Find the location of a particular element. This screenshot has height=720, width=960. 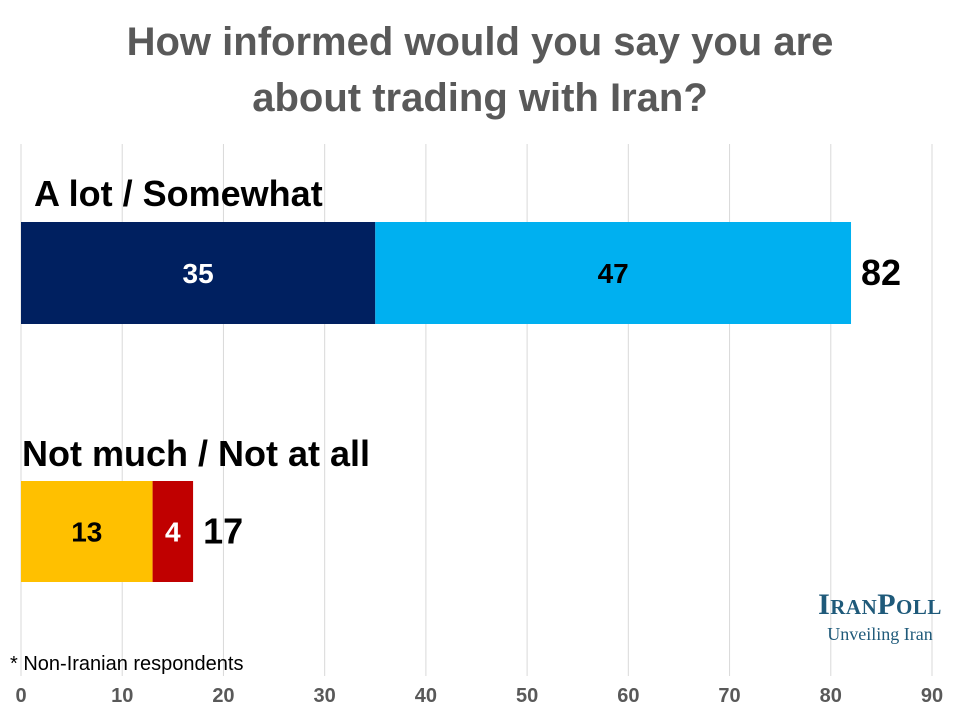

bar-value-label: 13 is located at coordinates (86, 532).